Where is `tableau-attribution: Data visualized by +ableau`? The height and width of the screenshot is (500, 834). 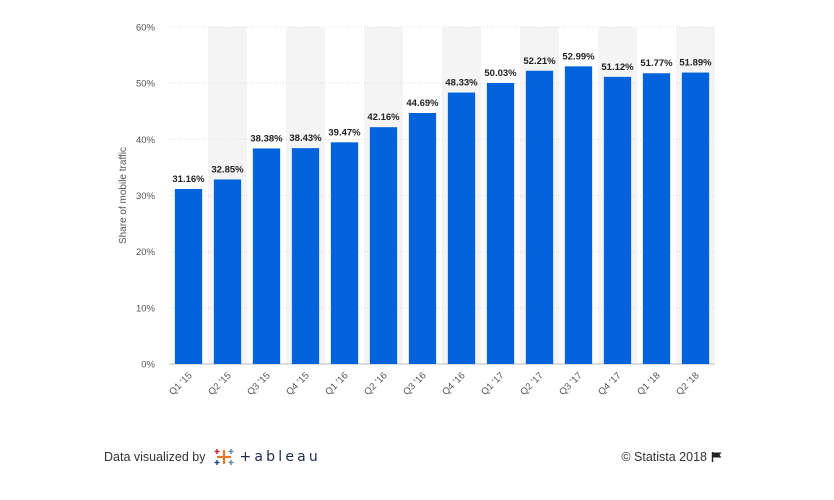 tableau-attribution: Data visualized by +ableau is located at coordinates (212, 457).